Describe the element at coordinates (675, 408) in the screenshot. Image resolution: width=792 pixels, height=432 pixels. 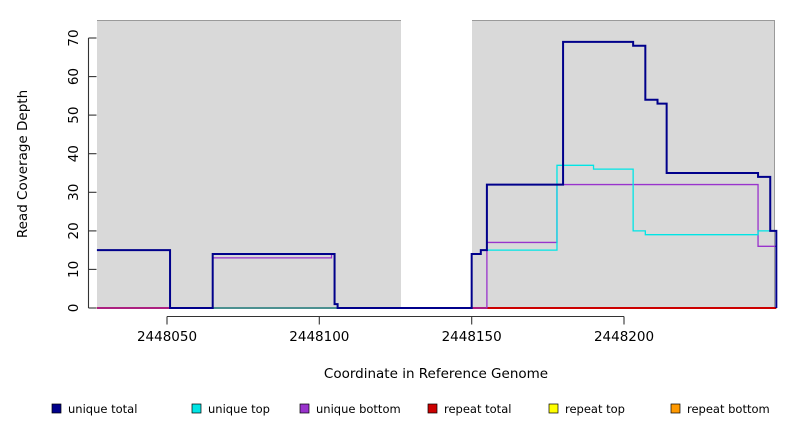
I see `legend-swatch-repeat-bottom` at that location.